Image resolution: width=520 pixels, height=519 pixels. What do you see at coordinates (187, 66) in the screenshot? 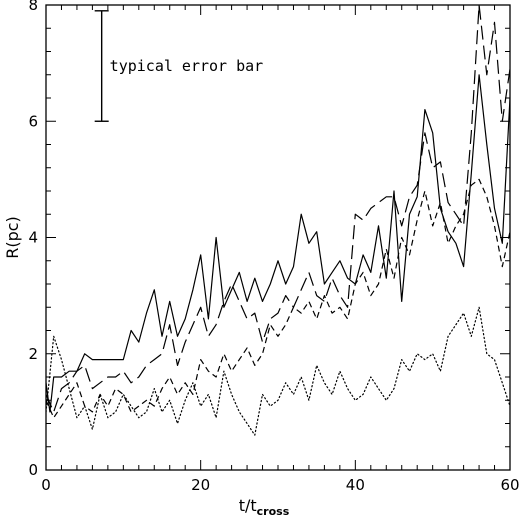
I see `error-bar-annotation: typical error bar` at bounding box center [187, 66].